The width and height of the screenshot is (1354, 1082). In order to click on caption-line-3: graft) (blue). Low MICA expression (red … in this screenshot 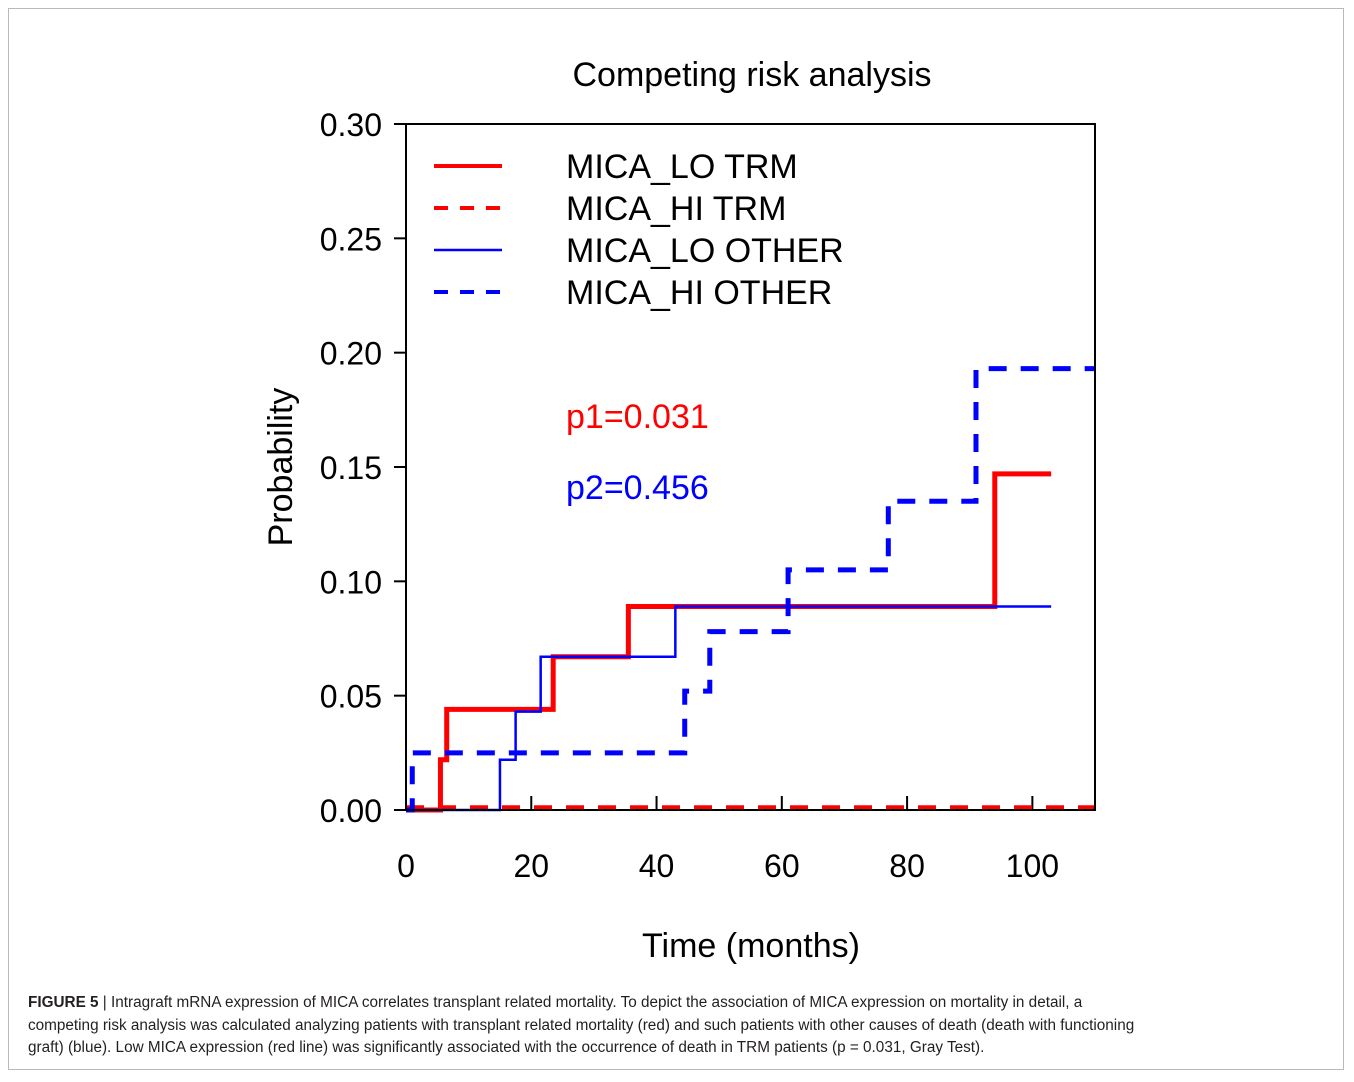, I will do `click(506, 1047)`.